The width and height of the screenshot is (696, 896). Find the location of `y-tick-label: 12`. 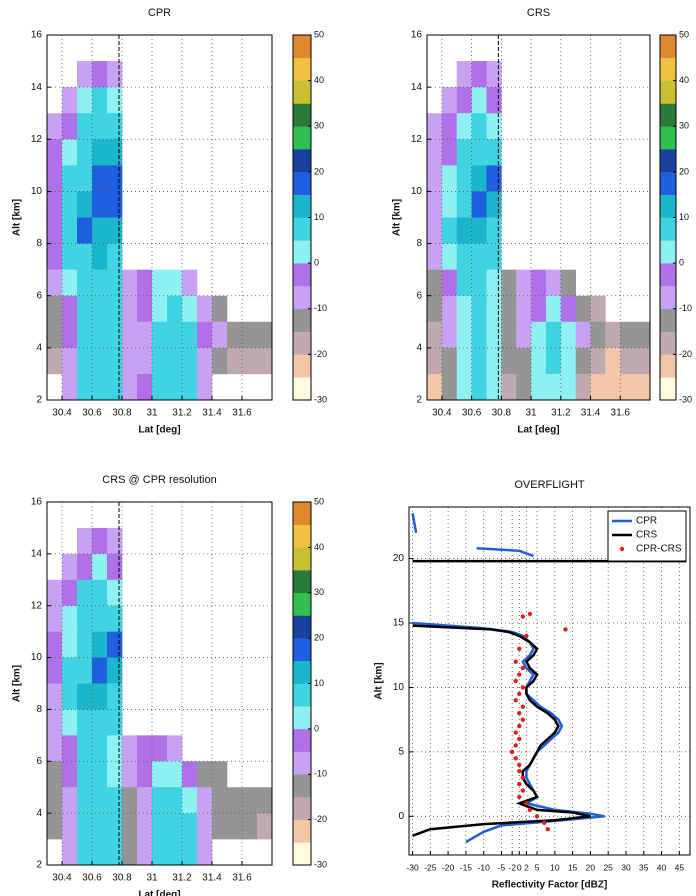

y-tick-label: 12 is located at coordinates (37, 139).